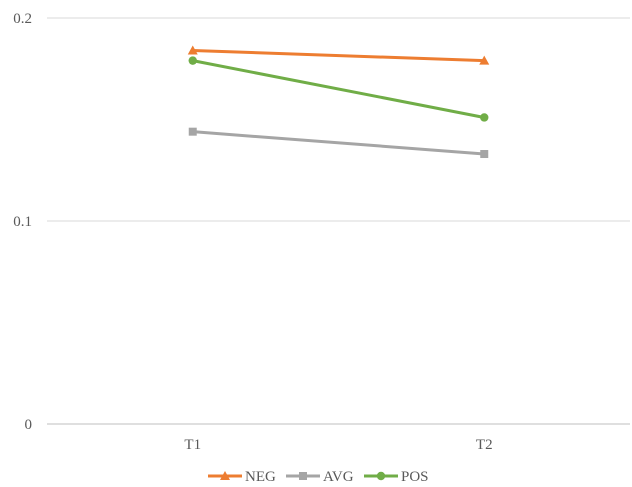  I want to click on legend-label: AVG, so click(338, 477).